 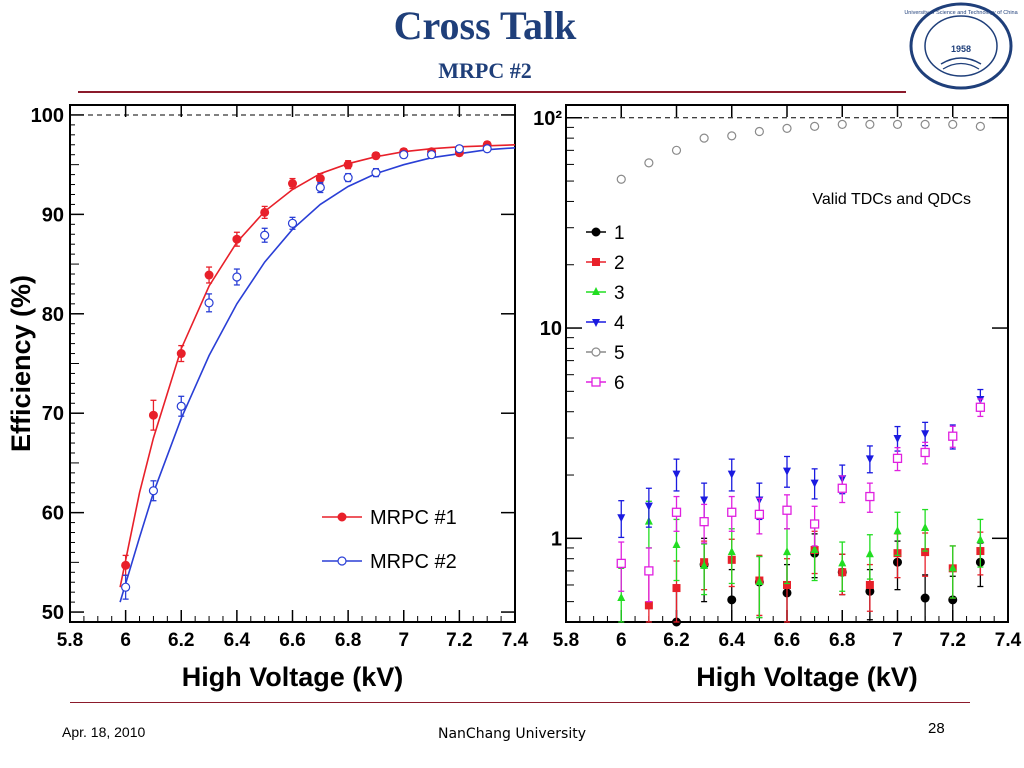 I want to click on legend-label: MRPC #2, so click(x=413, y=562).